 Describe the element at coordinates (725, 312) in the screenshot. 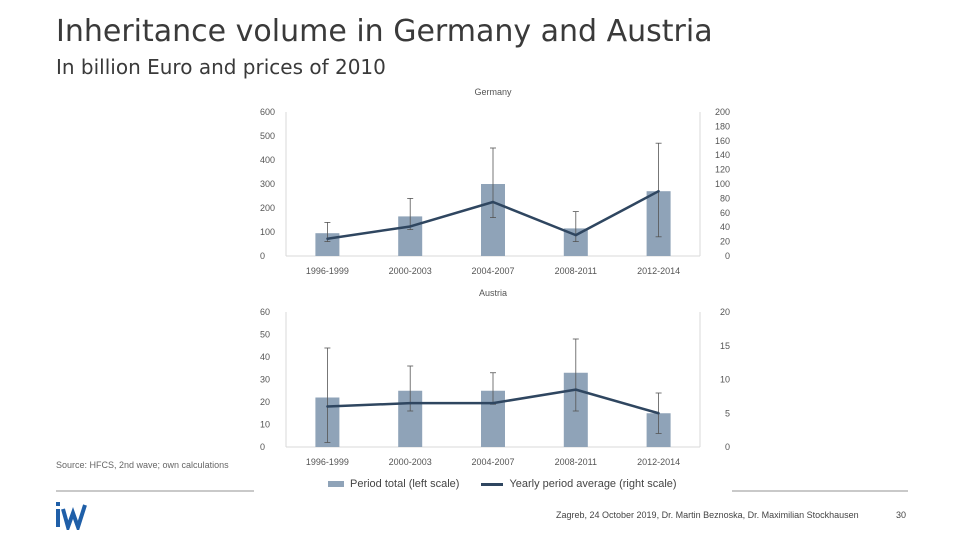

I see `chart-1-right-tick: 20` at that location.